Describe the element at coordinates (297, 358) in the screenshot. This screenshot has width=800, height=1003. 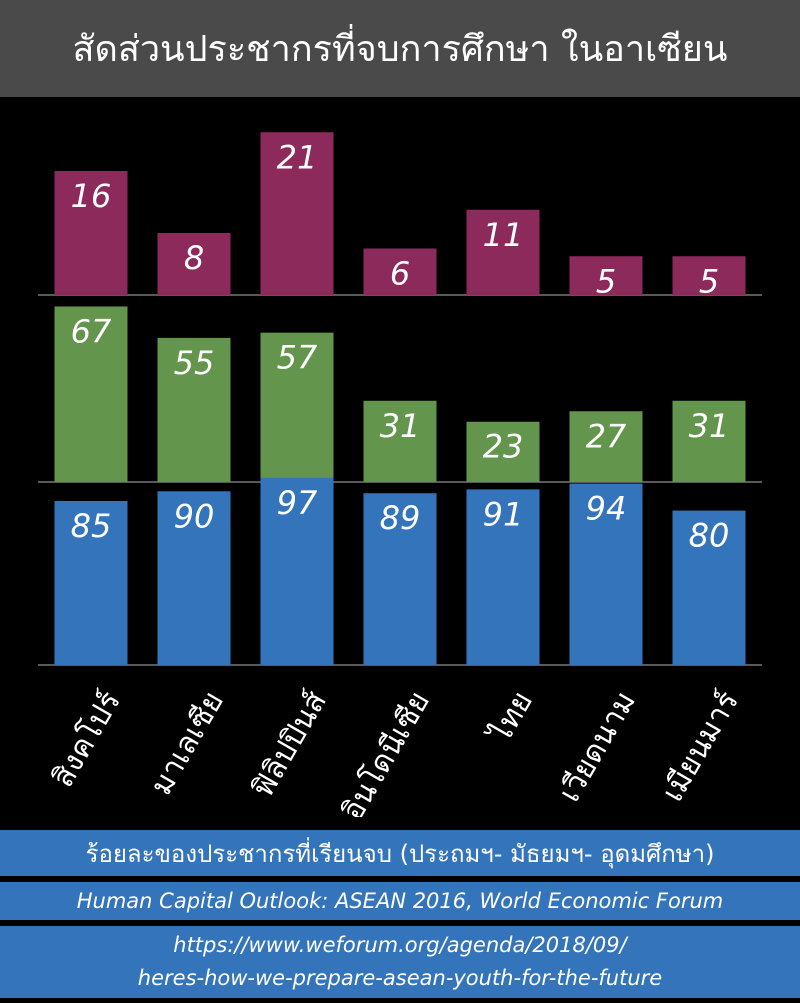
I see `data-label: 57` at that location.